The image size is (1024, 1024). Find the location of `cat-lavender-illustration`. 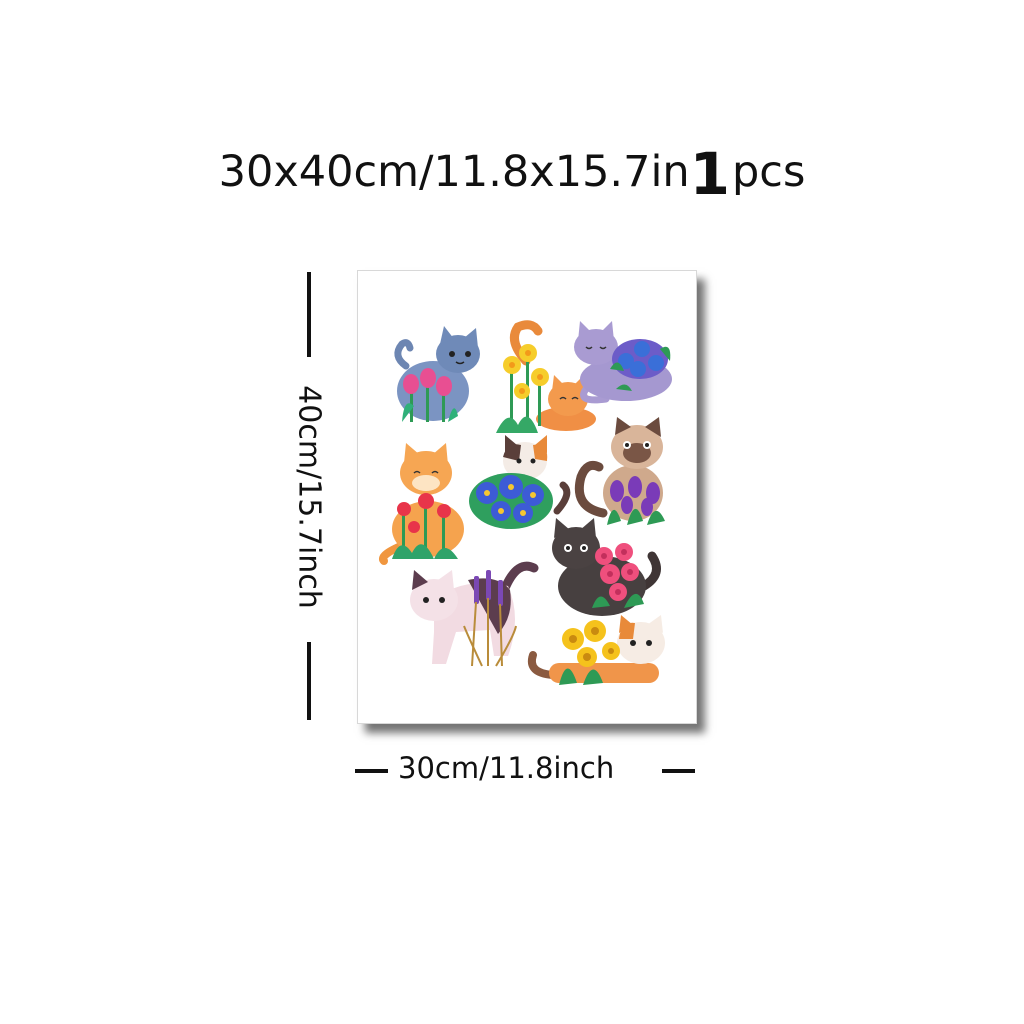

cat-lavender-illustration is located at coordinates (474, 614).